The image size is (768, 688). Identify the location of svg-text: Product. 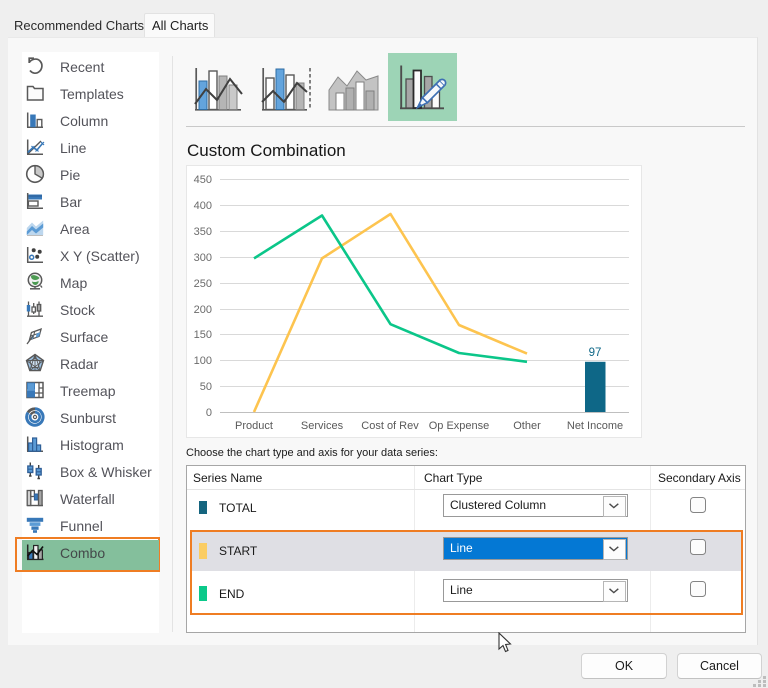
(254, 426).